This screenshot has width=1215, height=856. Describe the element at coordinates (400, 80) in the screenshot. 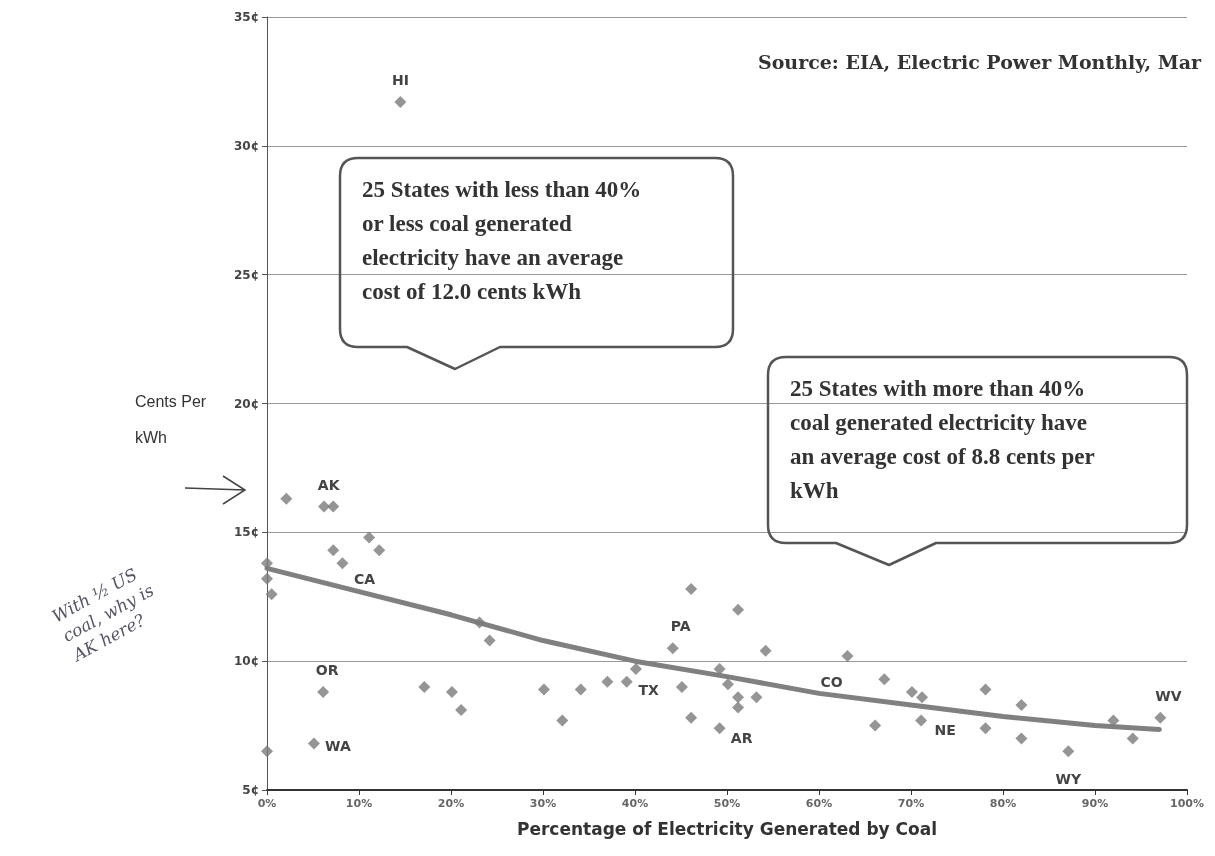

I see `annotation: HI` at that location.